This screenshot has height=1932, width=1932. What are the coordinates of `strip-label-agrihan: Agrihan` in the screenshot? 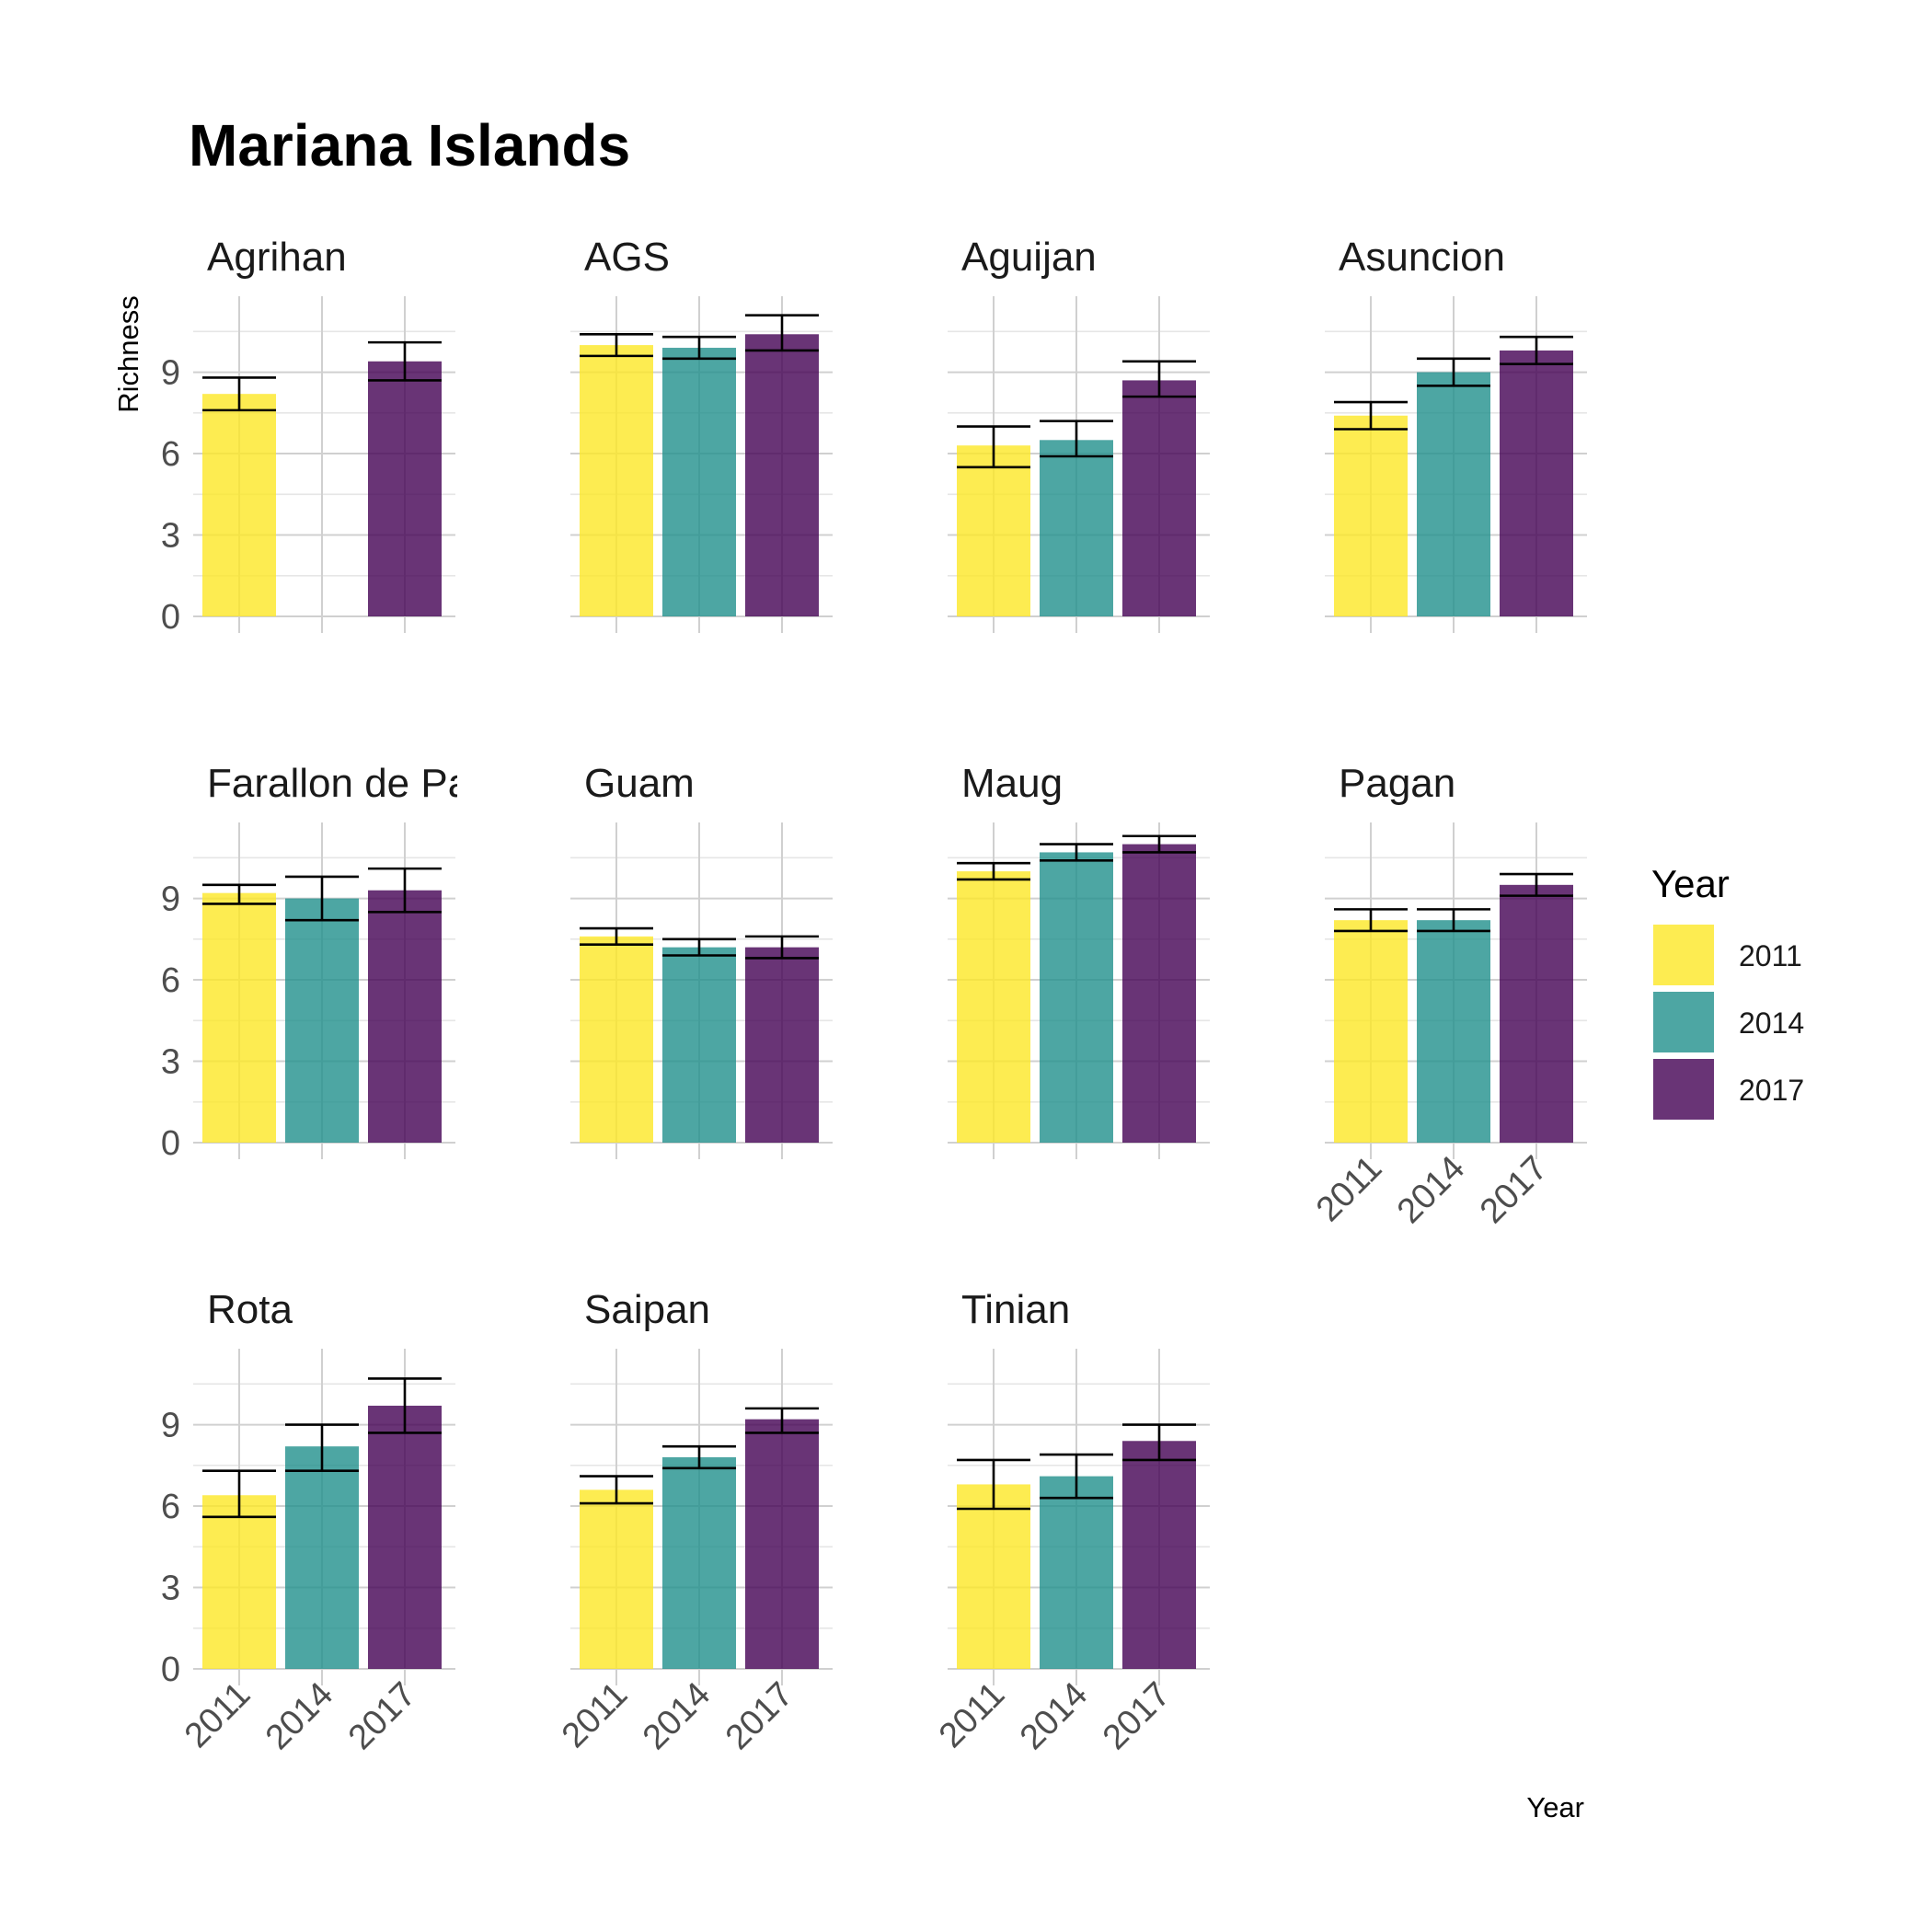 It's located at (277, 257).